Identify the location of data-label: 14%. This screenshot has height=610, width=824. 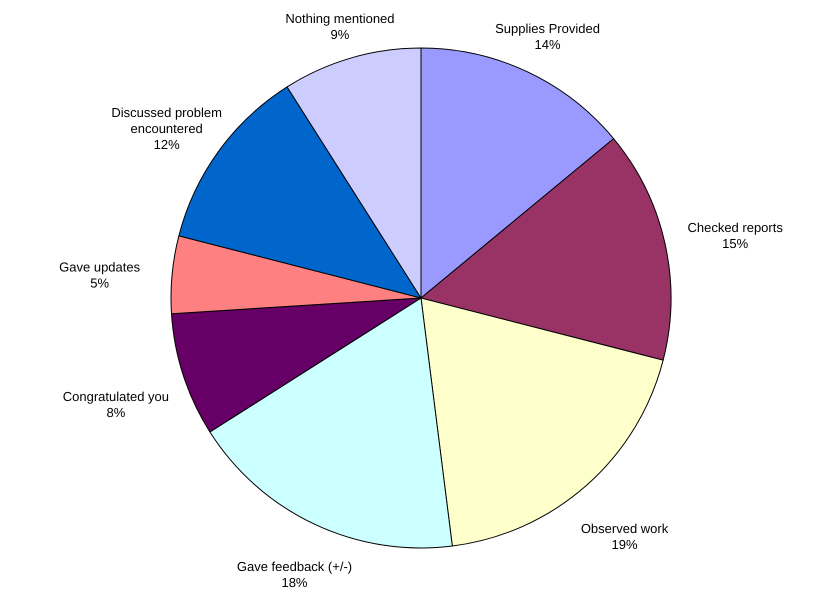
(547, 44).